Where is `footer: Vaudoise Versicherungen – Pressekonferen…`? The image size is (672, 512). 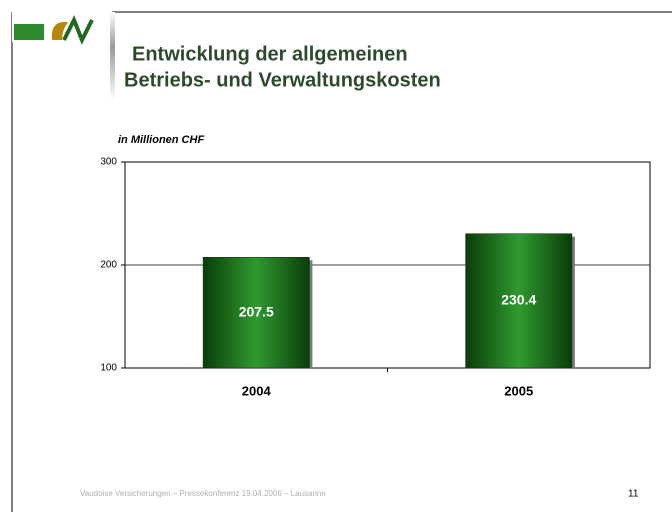 footer: Vaudoise Versicherungen – Pressekonferen… is located at coordinates (203, 493).